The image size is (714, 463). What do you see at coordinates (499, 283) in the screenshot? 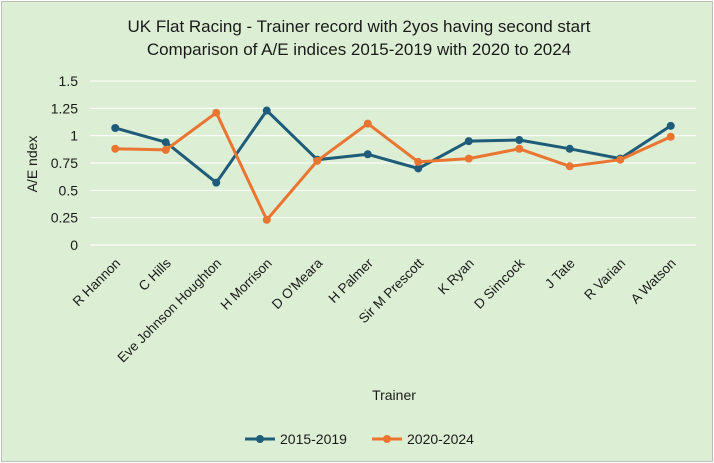
I see `x-tick-label: D Simcock` at bounding box center [499, 283].